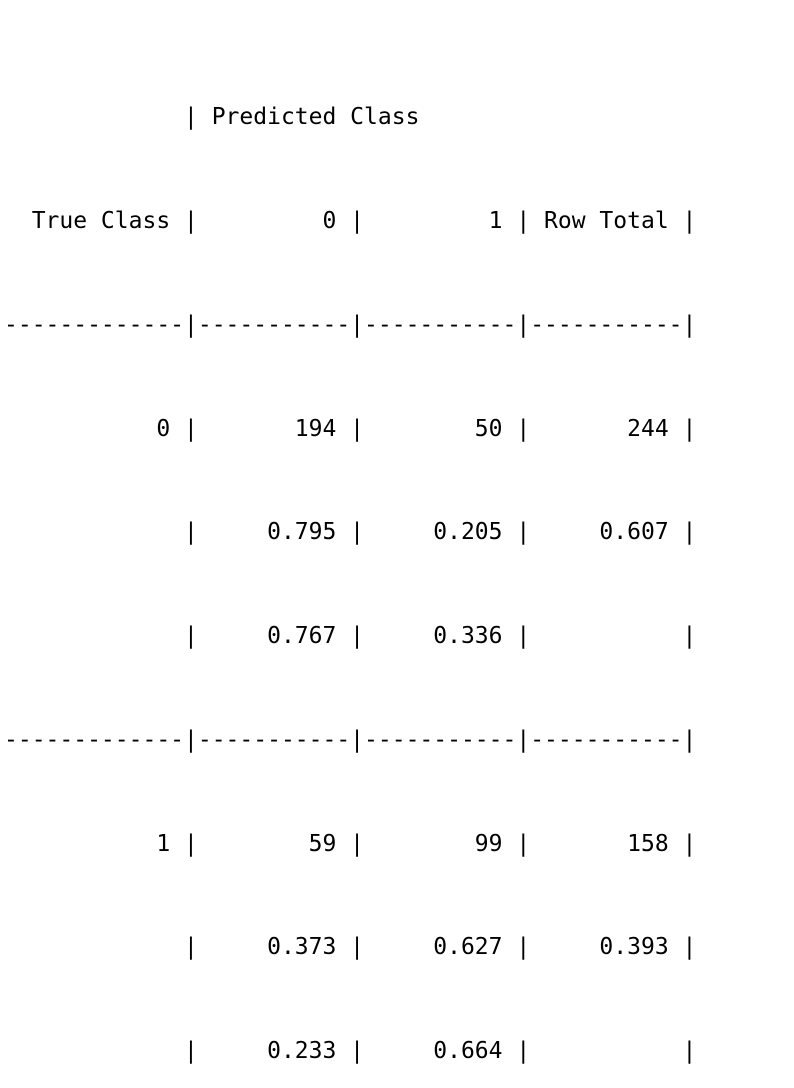  Describe the element at coordinates (350, 636) in the screenshot. I see `row-0-column-proportions: | 0.767 | 0.336 | |` at that location.